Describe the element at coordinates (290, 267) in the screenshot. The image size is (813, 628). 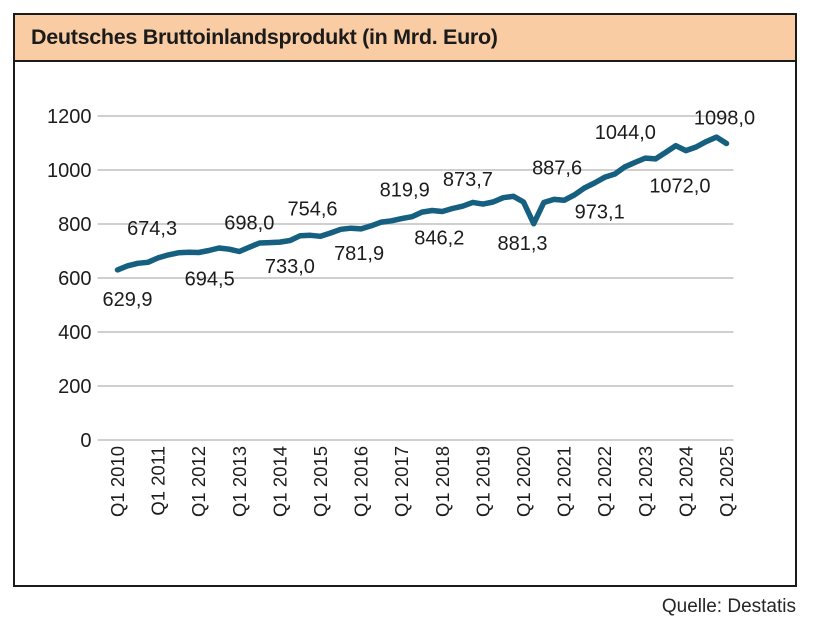
I see `data-label: 733,0` at that location.